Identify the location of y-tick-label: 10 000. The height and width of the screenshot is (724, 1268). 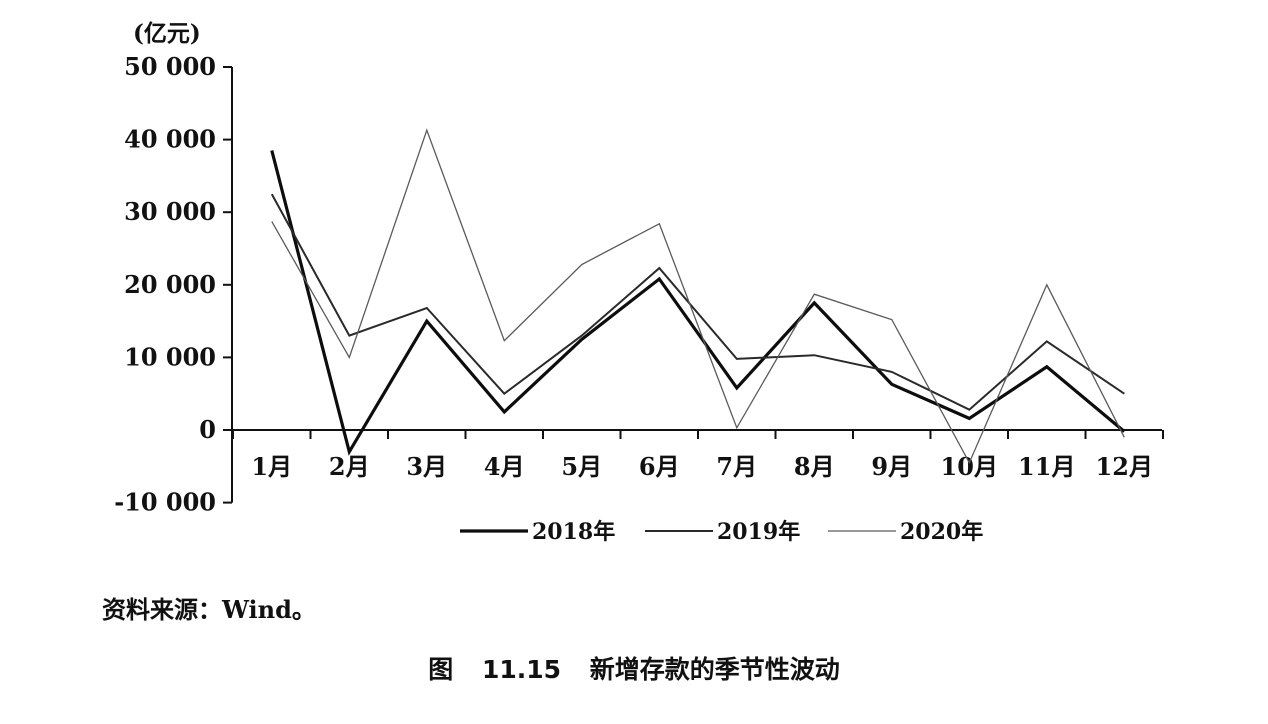
(170, 356).